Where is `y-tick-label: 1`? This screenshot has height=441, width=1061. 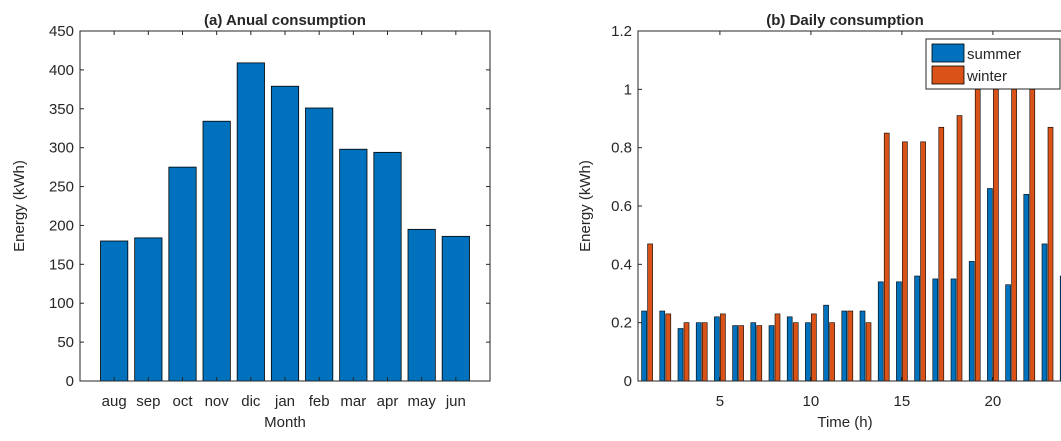 y-tick-label: 1 is located at coordinates (628, 89).